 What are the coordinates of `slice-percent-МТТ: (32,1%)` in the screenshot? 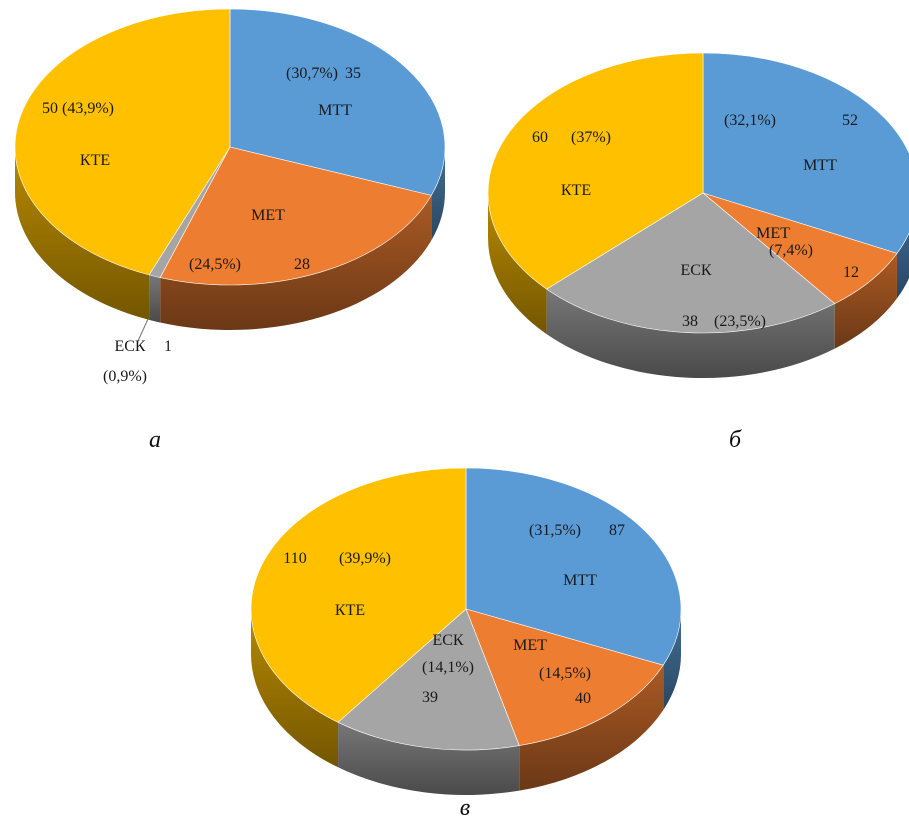 It's located at (750, 120).